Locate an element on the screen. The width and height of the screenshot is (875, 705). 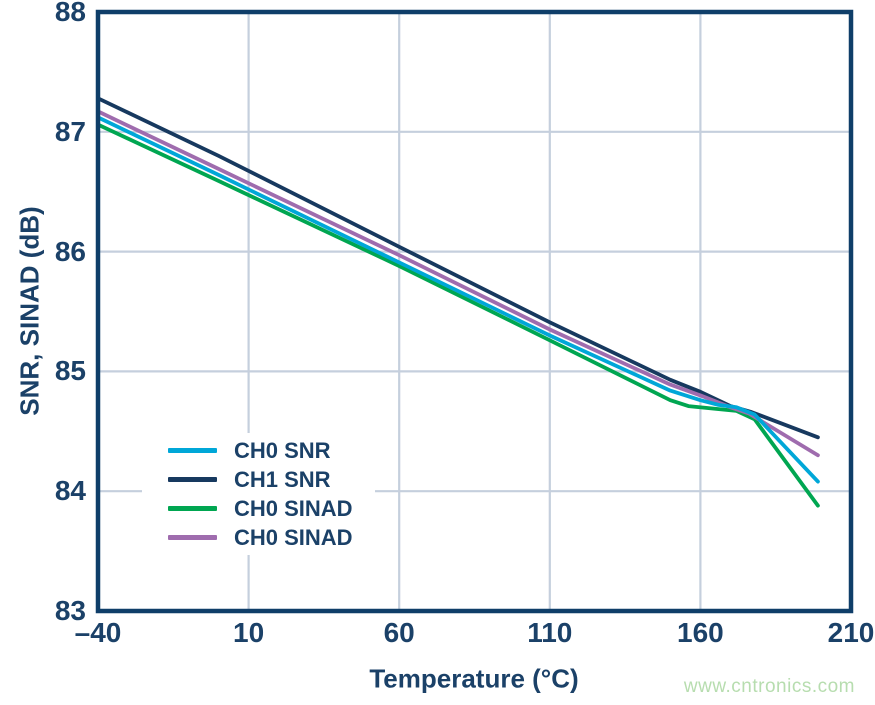
x-tick-label: –40 is located at coordinates (98, 632).